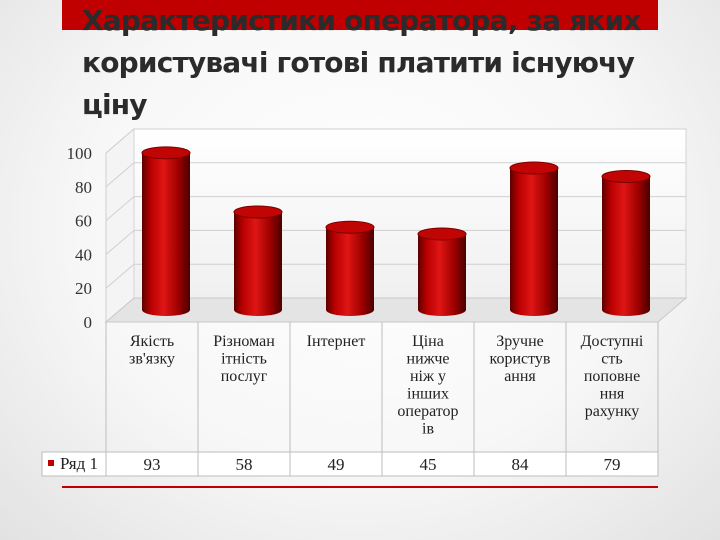  What do you see at coordinates (612, 464) in the screenshot?
I see `data-value-label: 79` at bounding box center [612, 464].